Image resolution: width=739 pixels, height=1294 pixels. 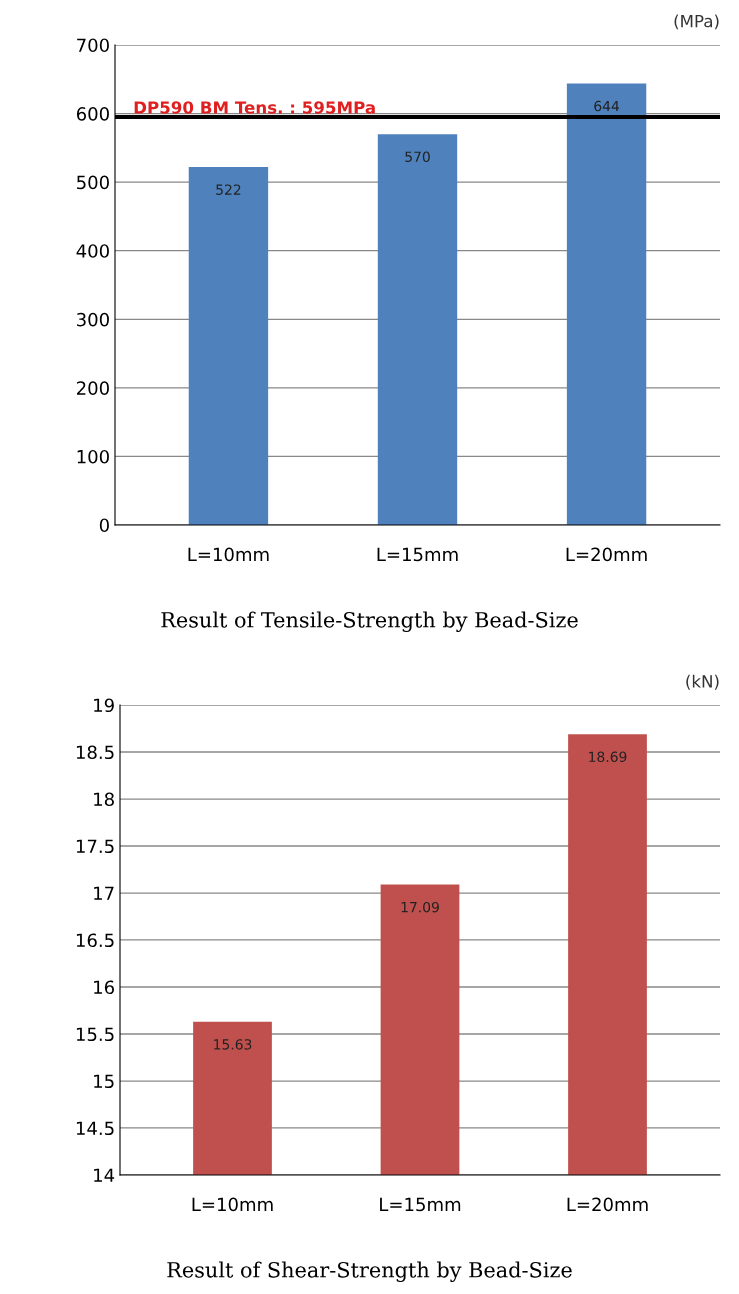 What do you see at coordinates (228, 189) in the screenshot?
I see `data-label: 522` at bounding box center [228, 189].